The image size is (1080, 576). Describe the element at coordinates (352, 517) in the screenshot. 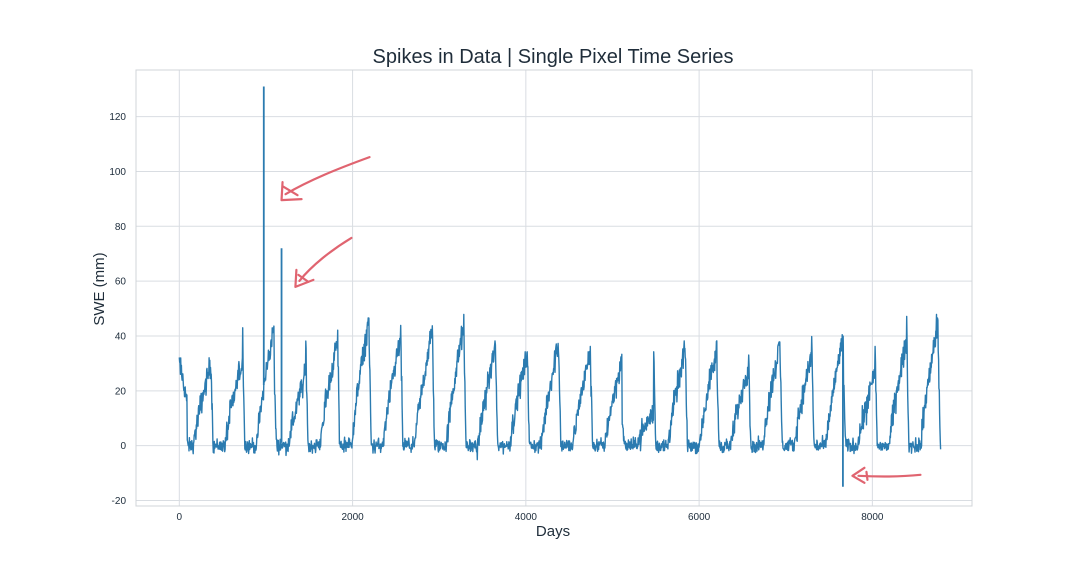

I see `x-tick-label: 2000` at that location.